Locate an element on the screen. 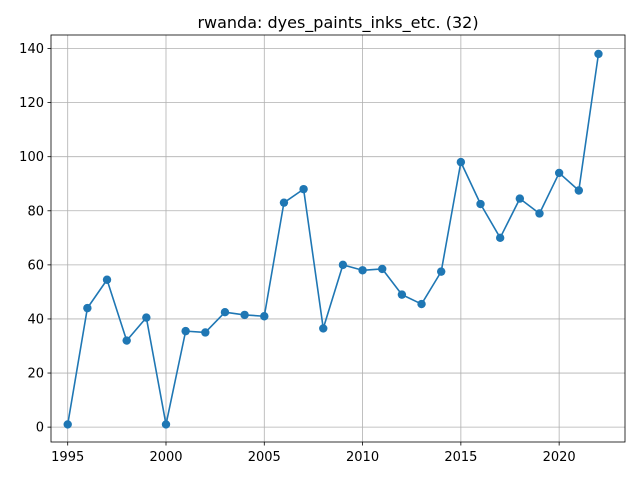  y-tick-label: 20 is located at coordinates (35, 374).